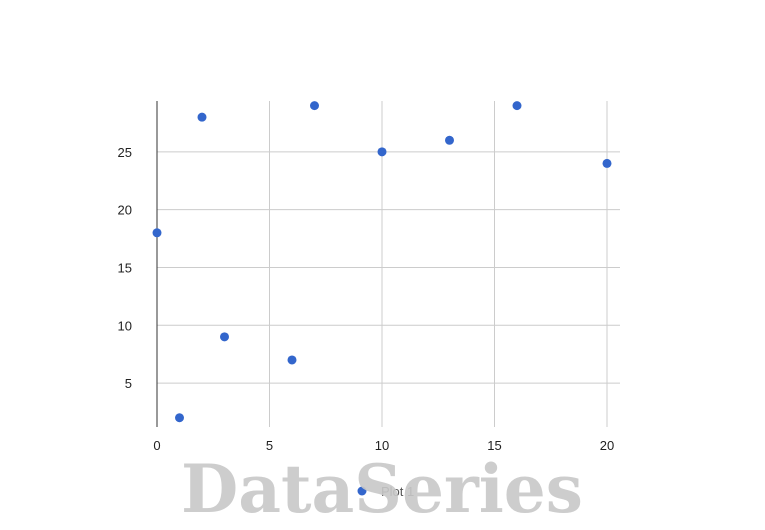  What do you see at coordinates (125, 152) in the screenshot?
I see `y-tick-label: 25` at bounding box center [125, 152].